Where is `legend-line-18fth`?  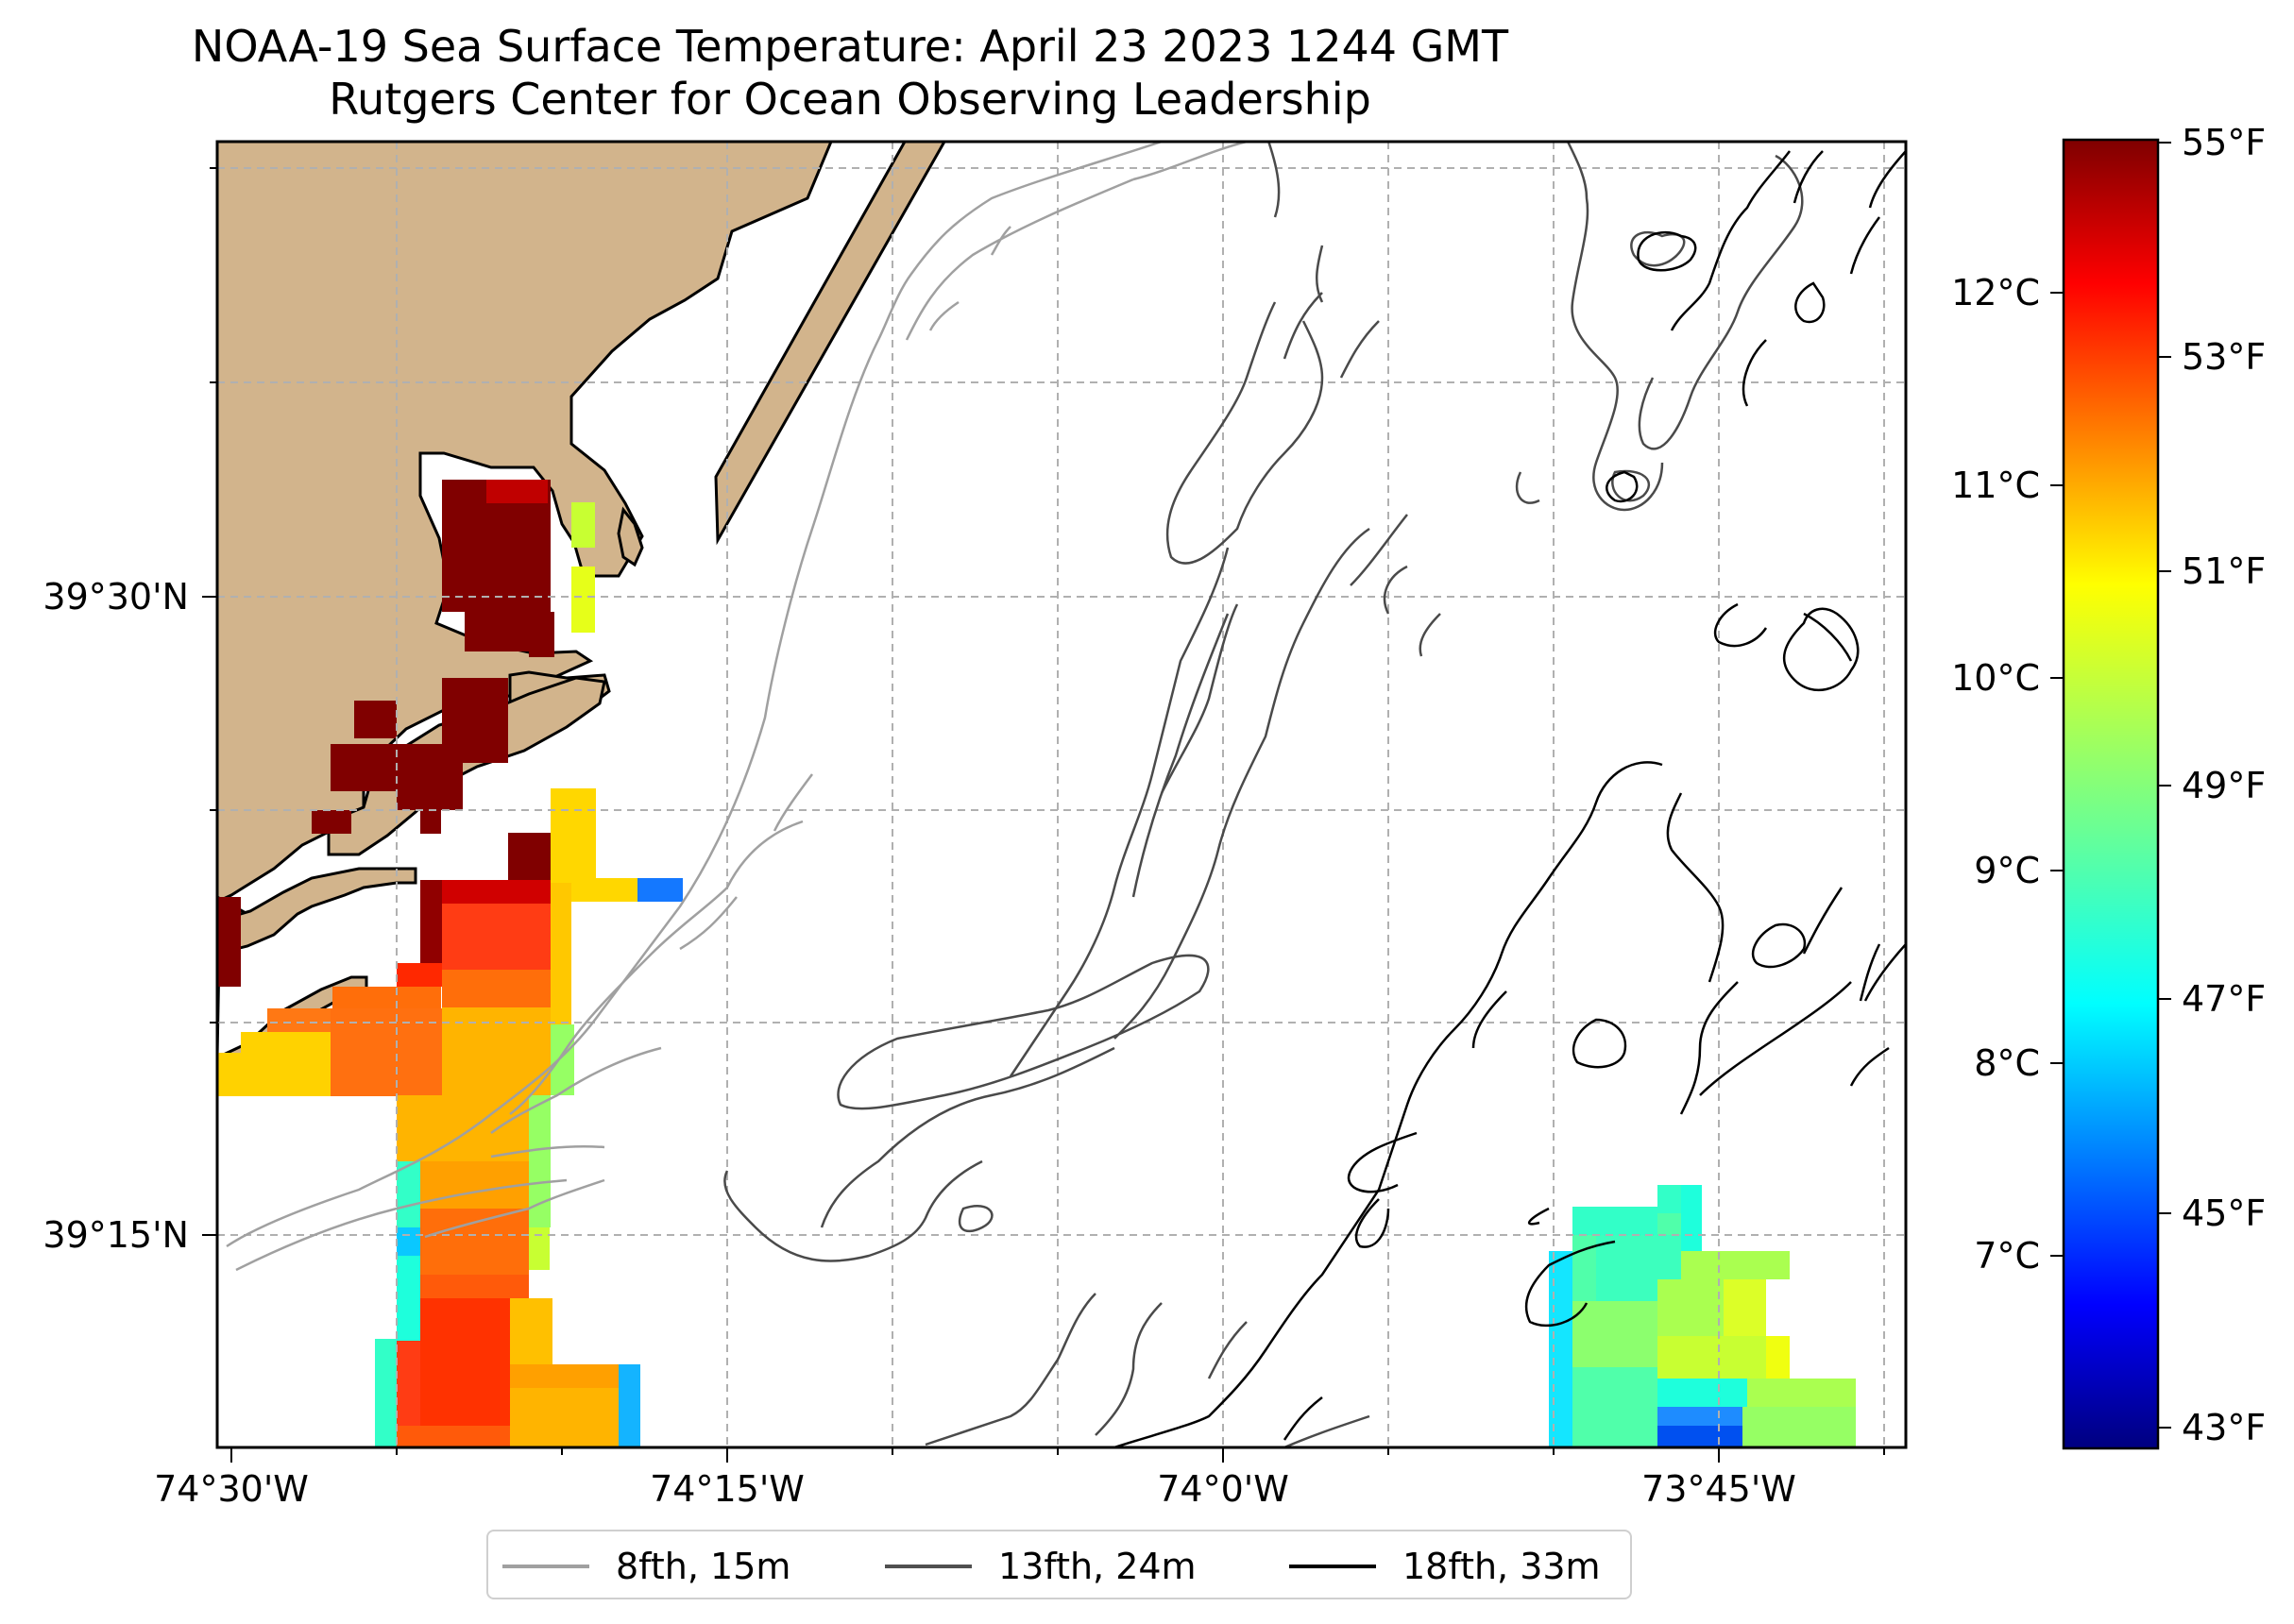
legend-line-18fth is located at coordinates (1332, 1566).